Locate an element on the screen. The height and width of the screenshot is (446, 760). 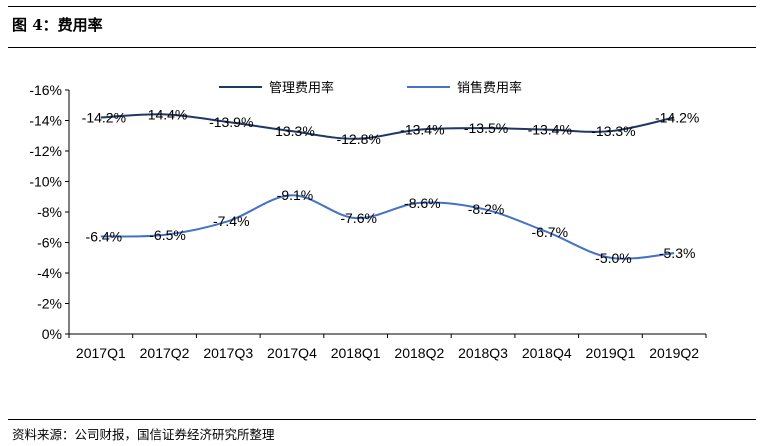
data-label: -6.7% is located at coordinates (549, 232).